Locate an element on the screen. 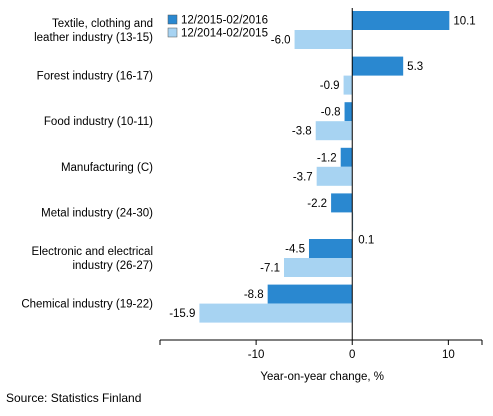 The width and height of the screenshot is (493, 416). category-label-line: Manufacturing (C) is located at coordinates (107, 168).